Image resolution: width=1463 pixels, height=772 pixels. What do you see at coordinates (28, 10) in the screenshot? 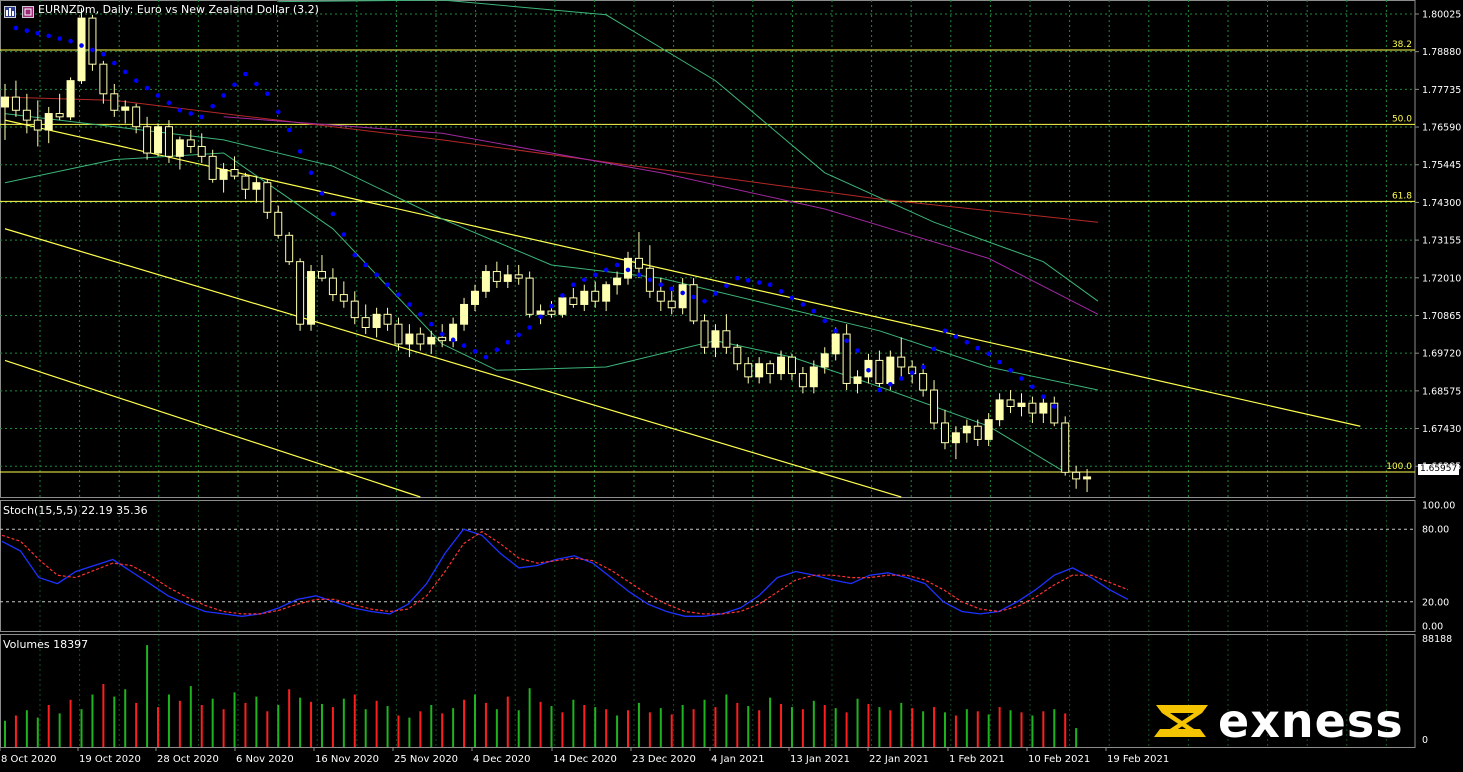
I see `chart-restore-icon` at bounding box center [28, 10].